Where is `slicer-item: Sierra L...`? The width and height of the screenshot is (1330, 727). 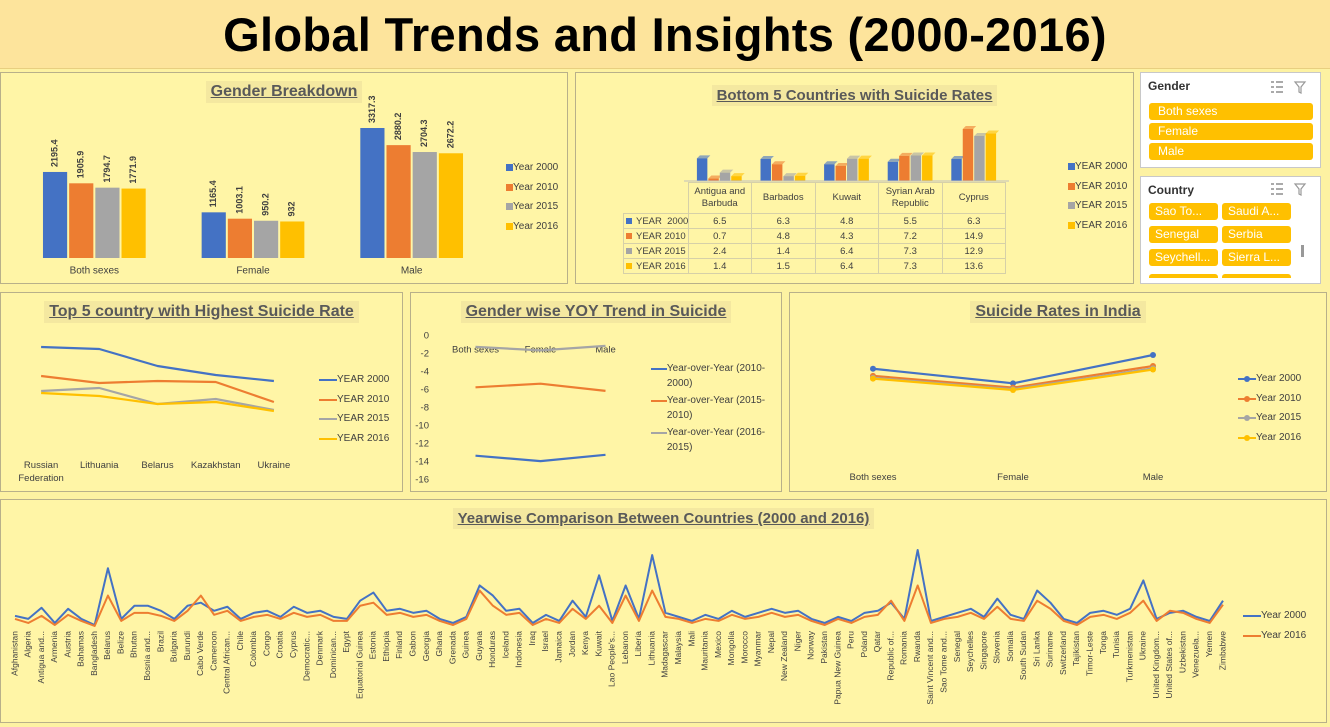
slicer-item: Sierra L... is located at coordinates (1256, 257).